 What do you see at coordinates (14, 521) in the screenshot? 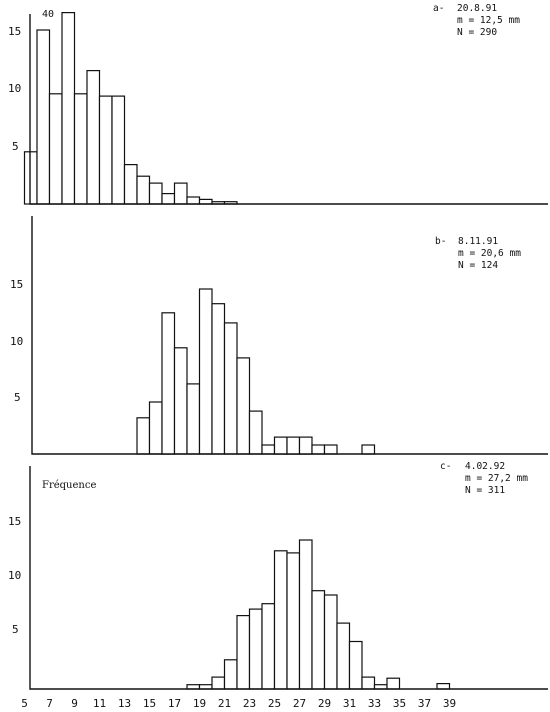
I see `panel-c-ytick-15: 15` at bounding box center [14, 521].